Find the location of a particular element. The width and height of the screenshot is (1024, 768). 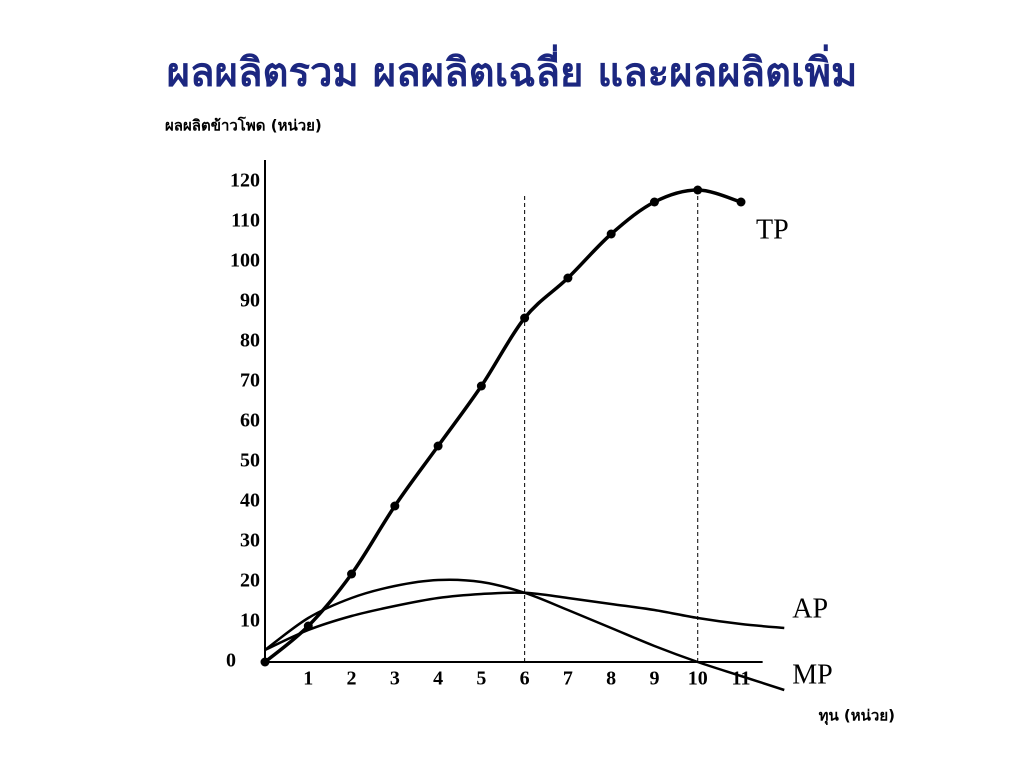

x-tick-label: 3 is located at coordinates (395, 679).